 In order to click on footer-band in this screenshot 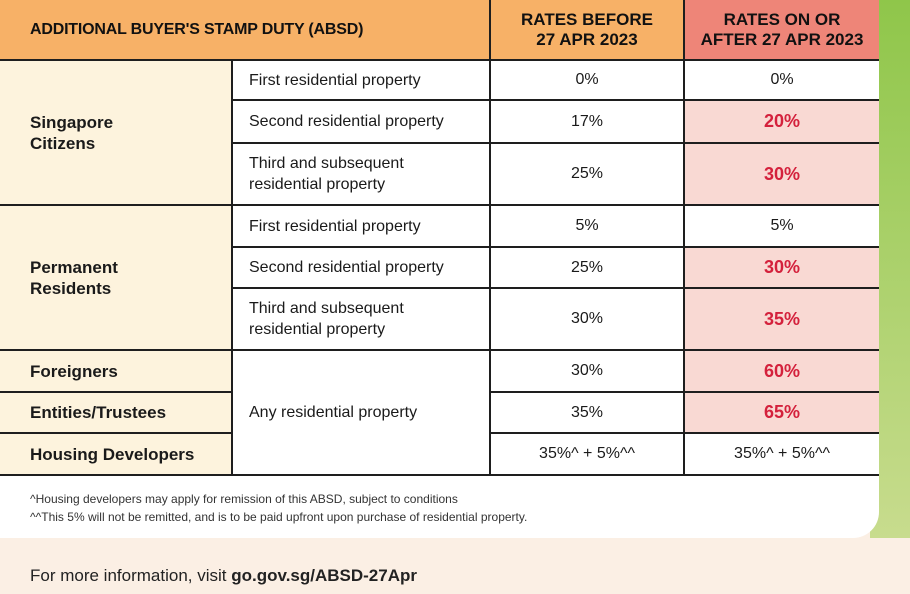, I will do `click(455, 566)`.